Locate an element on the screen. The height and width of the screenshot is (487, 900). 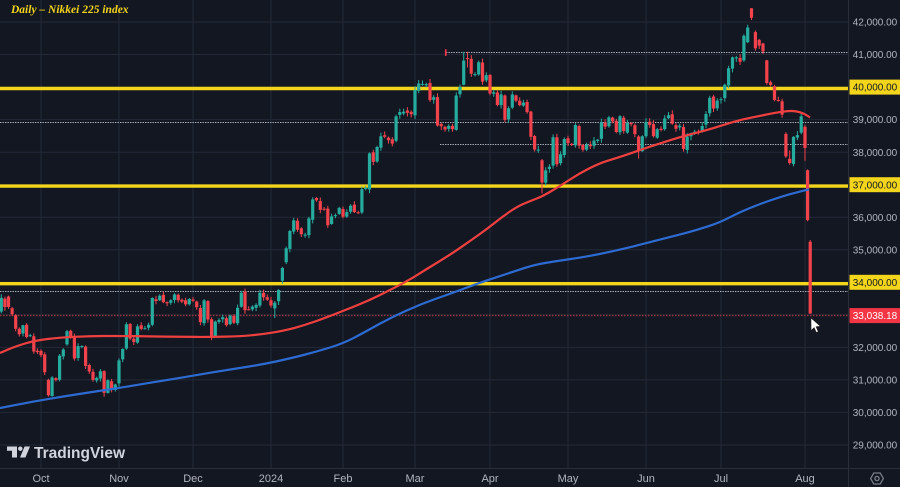
svg-text: 29,000.00 is located at coordinates (875, 446).